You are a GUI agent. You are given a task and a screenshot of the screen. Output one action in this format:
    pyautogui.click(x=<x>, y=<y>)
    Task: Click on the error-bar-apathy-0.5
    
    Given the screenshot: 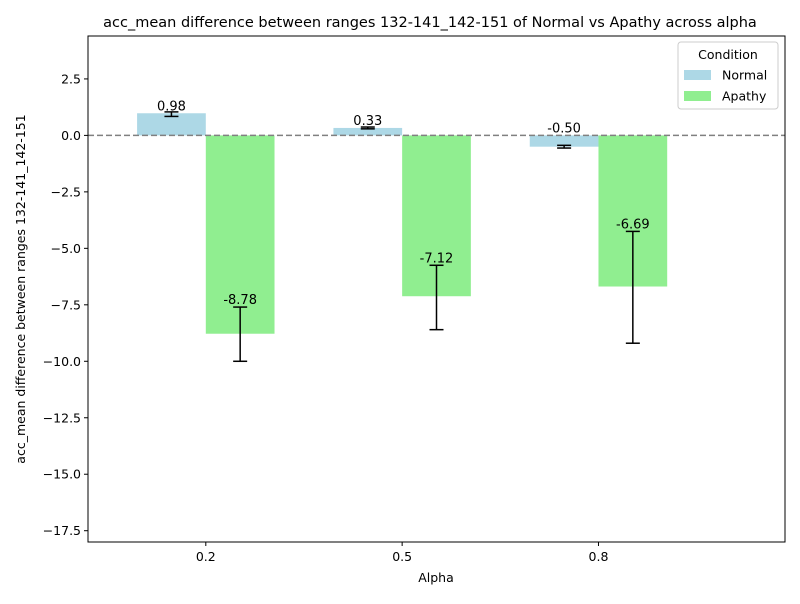 What is the action you would take?
    pyautogui.click(x=436, y=297)
    